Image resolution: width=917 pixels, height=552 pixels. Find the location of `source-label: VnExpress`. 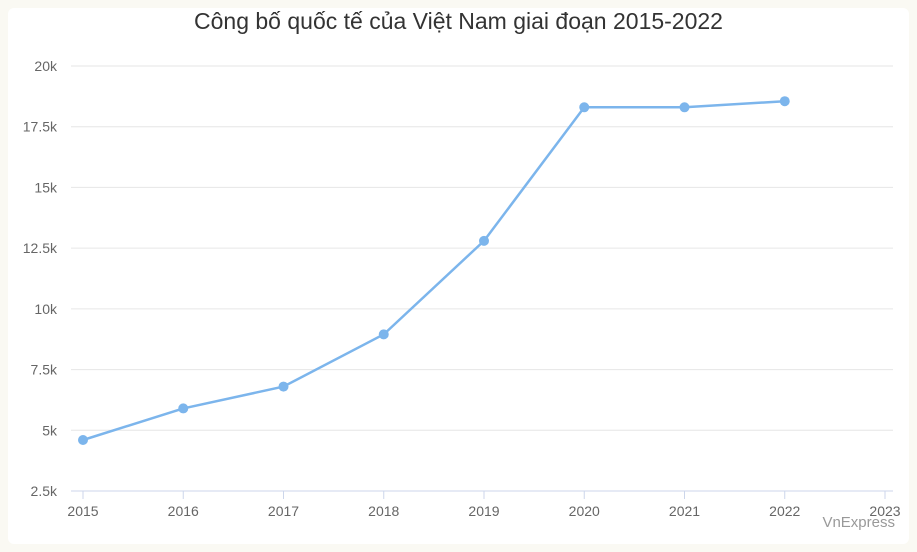

source-label: VnExpress is located at coordinates (858, 522).